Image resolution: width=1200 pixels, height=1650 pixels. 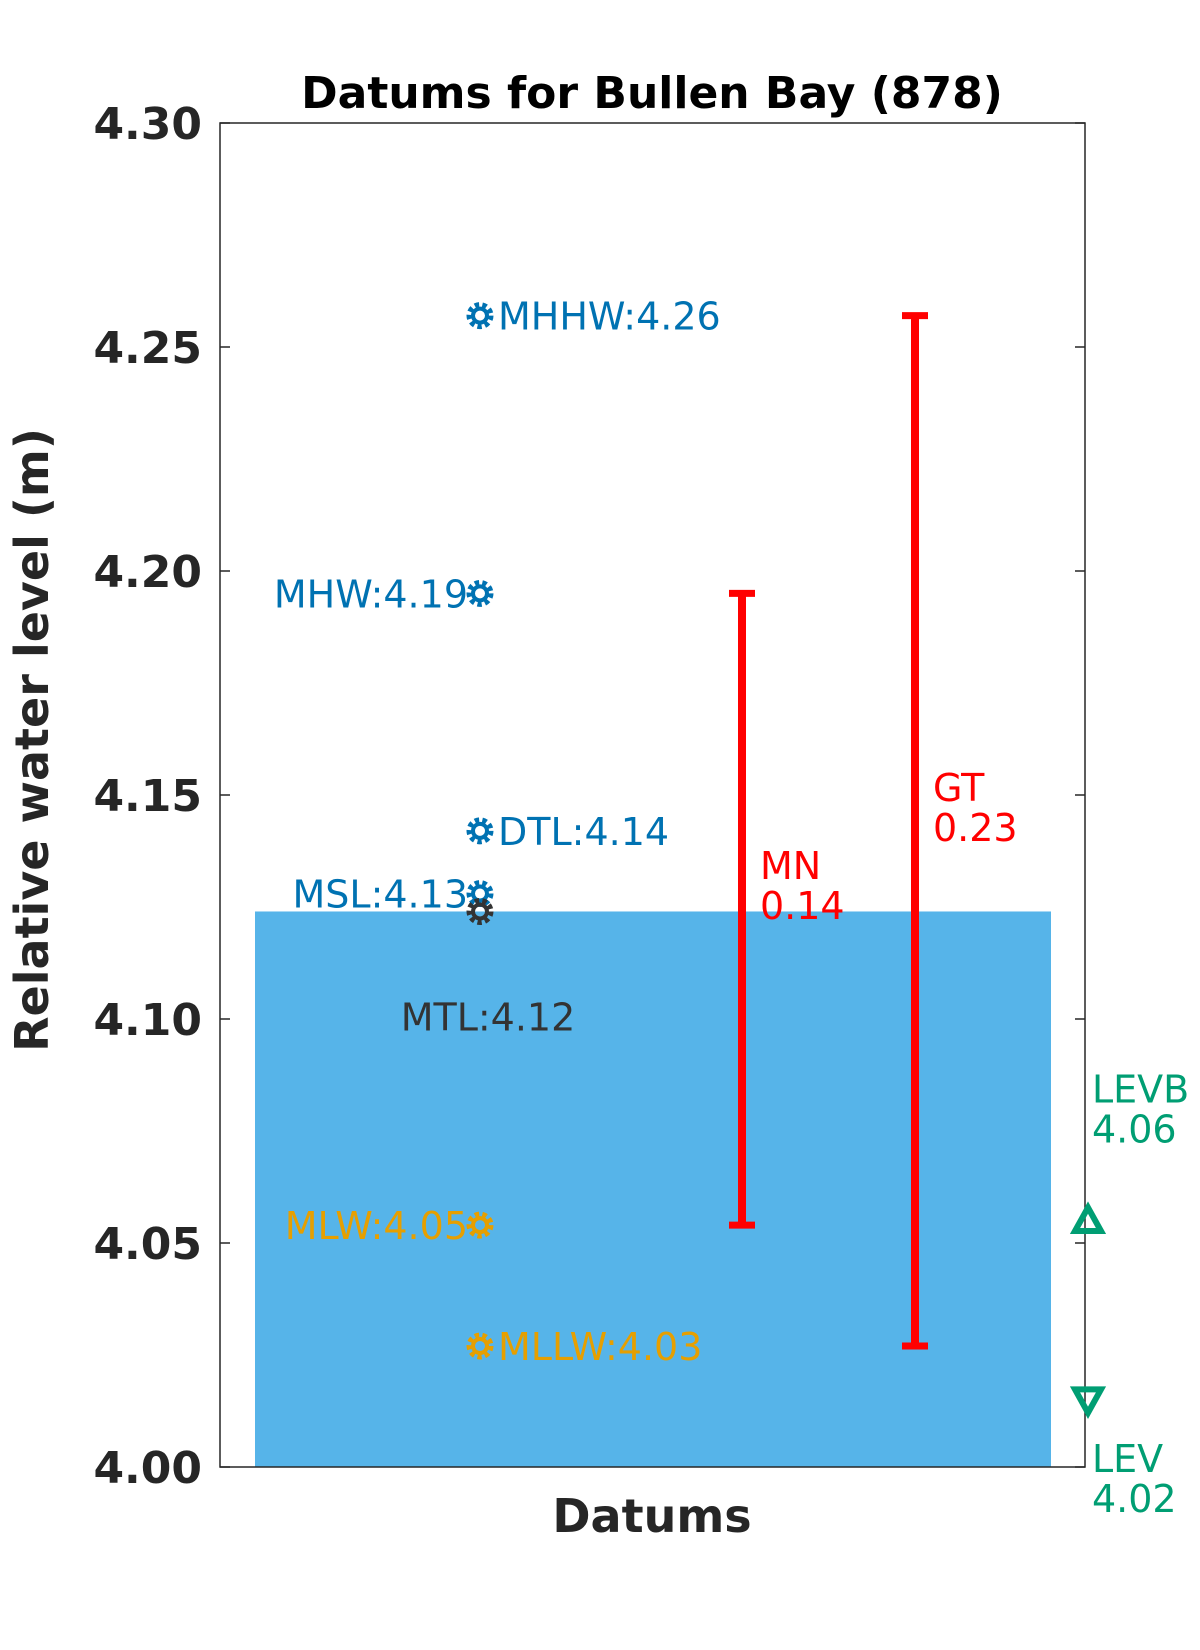 What do you see at coordinates (147, 1468) in the screenshot?
I see `y-tick-label: 4.00` at bounding box center [147, 1468].